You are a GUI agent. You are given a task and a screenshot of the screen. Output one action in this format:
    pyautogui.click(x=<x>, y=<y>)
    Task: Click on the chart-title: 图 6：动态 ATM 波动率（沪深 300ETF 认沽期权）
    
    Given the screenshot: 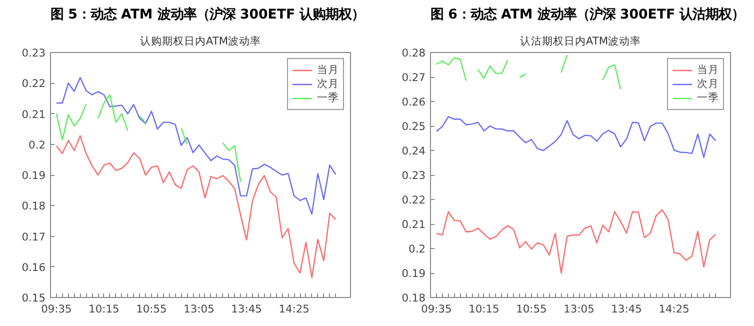 What is the action you would take?
    pyautogui.click(x=587, y=14)
    